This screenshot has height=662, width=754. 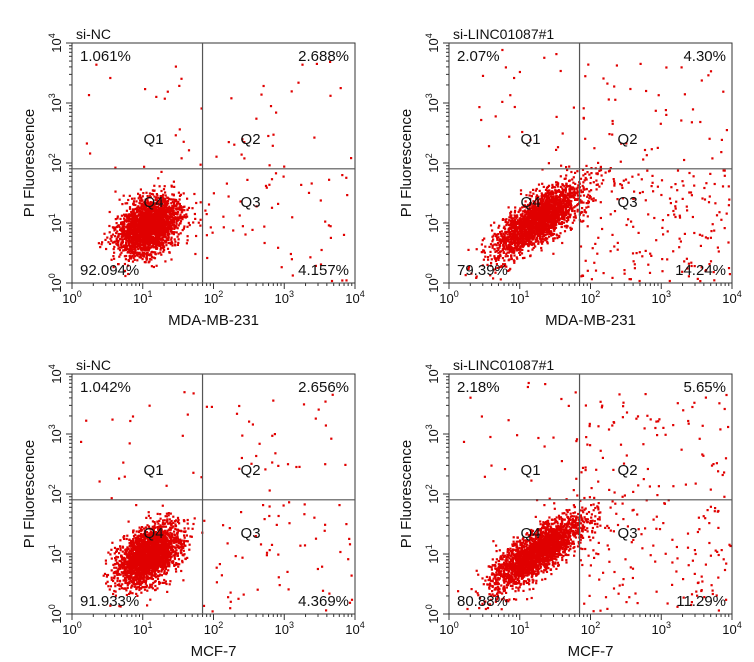 What do you see at coordinates (140, 298) in the screenshot?
I see `x-tick-base: 10` at bounding box center [140, 298].